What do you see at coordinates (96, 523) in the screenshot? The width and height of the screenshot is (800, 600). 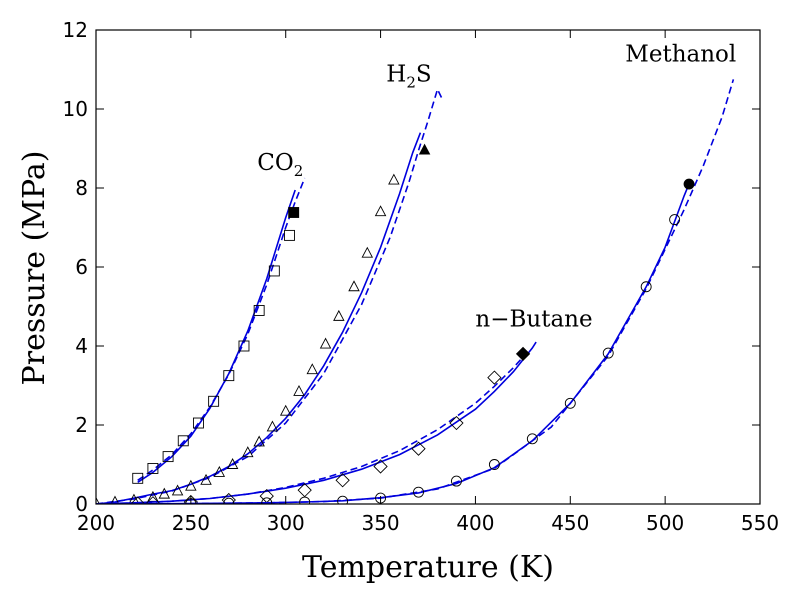 I see `x-tick-label: 200` at bounding box center [96, 523].